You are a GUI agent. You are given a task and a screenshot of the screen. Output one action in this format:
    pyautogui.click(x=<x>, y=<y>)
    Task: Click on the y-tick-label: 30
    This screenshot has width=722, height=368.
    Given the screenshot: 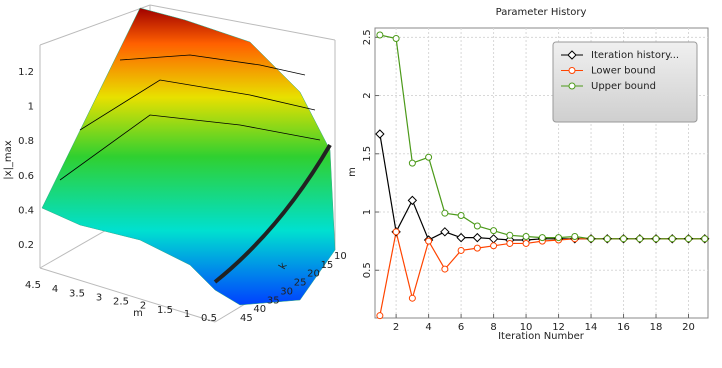 What is the action you would take?
    pyautogui.click(x=286, y=291)
    